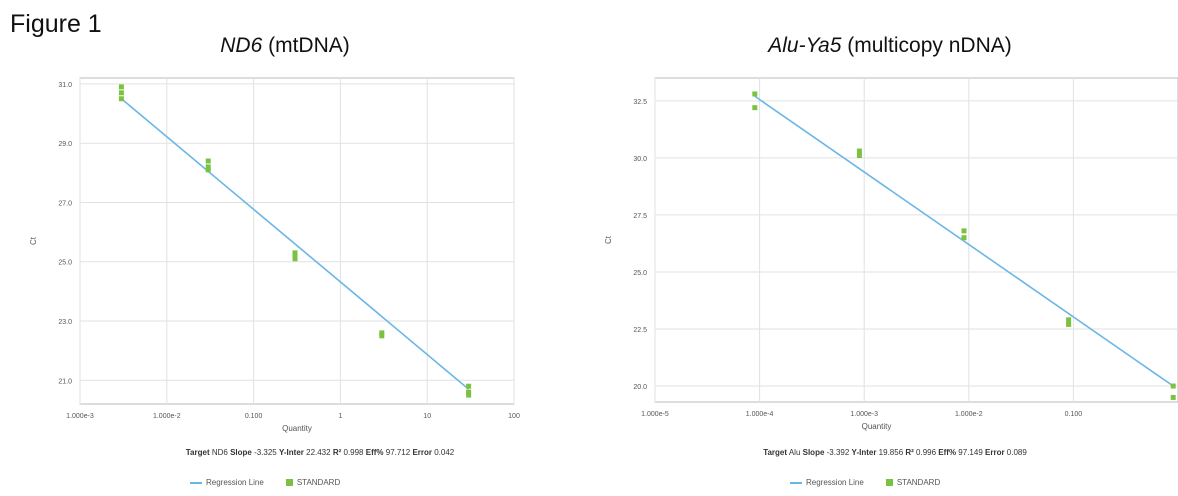 The width and height of the screenshot is (1178, 496). I want to click on chart-1-x-axis-label: Quantity, so click(297, 428).